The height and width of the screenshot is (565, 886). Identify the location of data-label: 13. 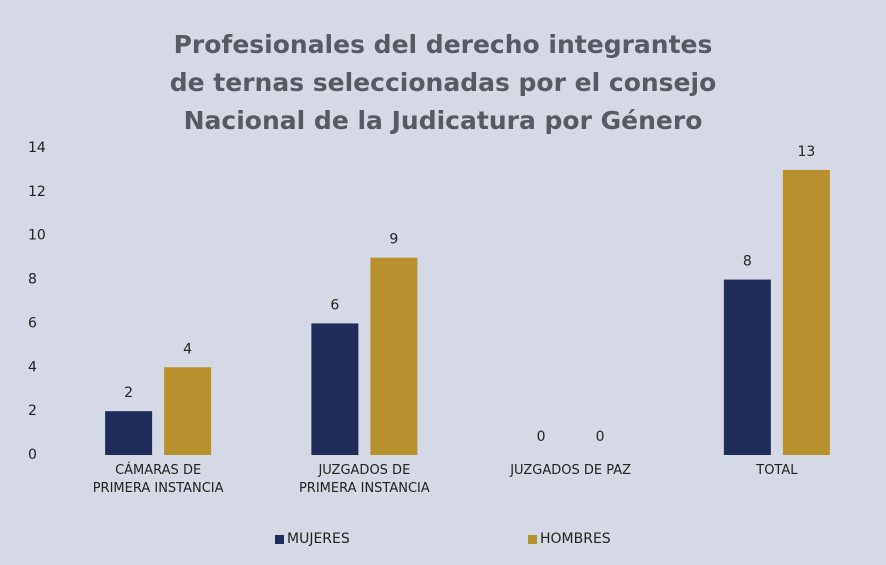
(806, 152).